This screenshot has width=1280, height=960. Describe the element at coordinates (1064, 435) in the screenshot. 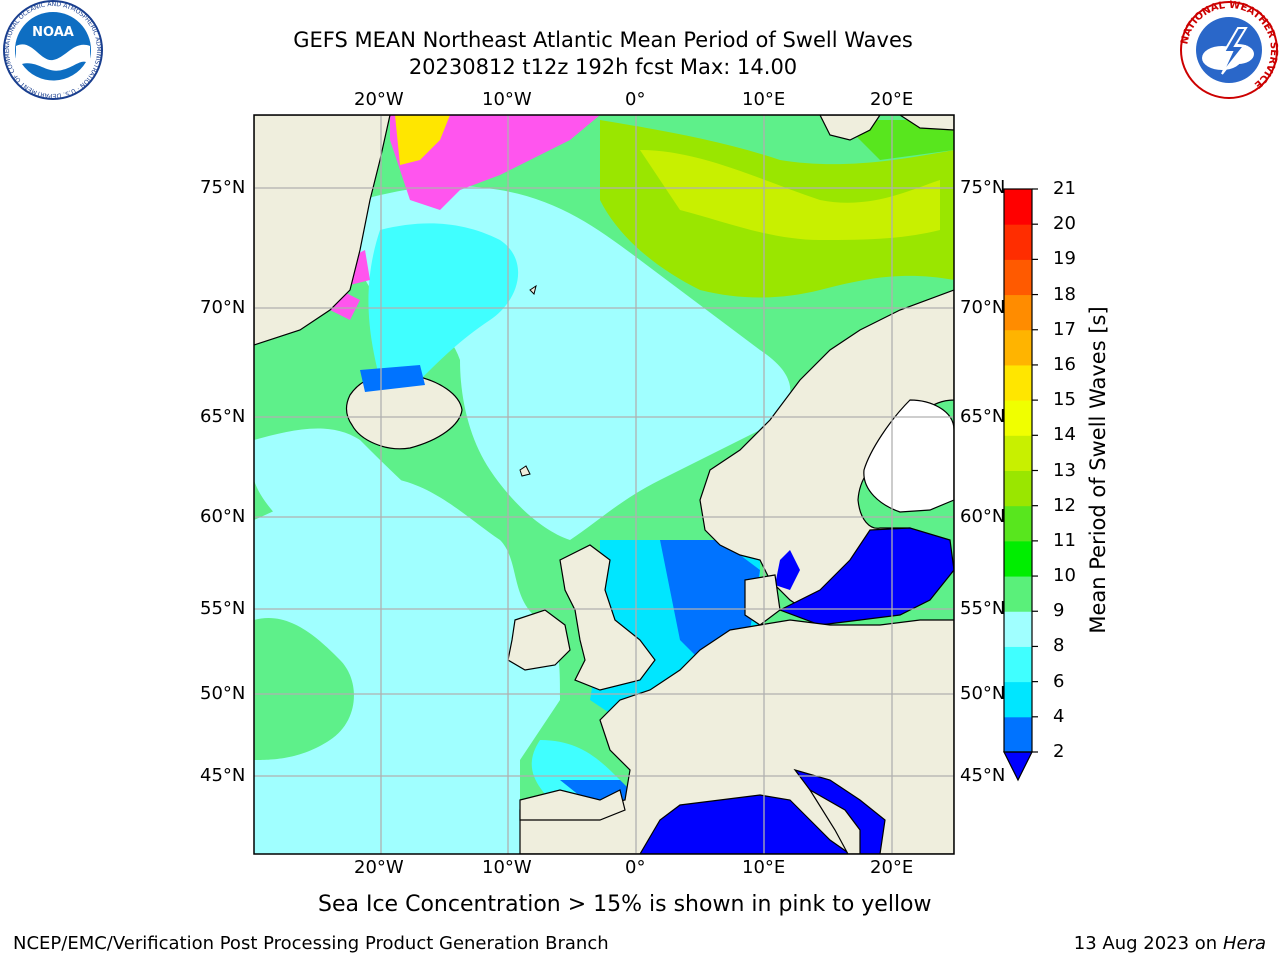

I see `colorbar-tick-label: 14` at that location.